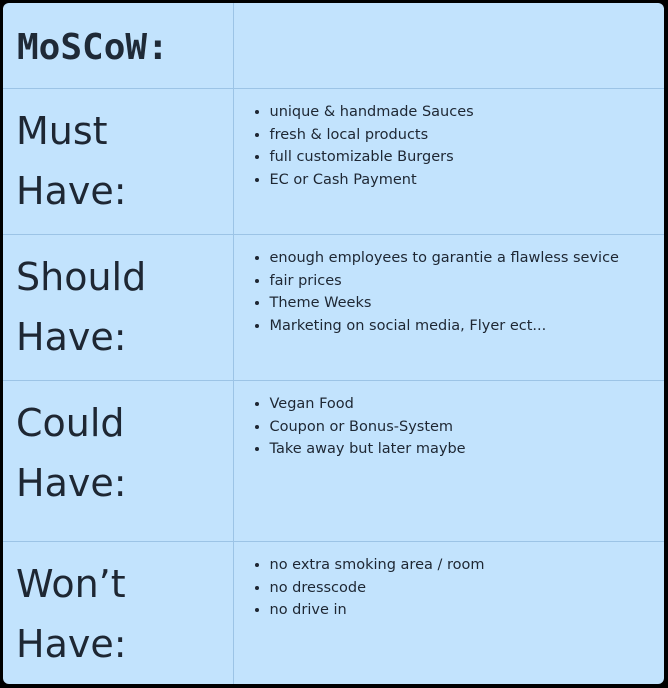 This screenshot has width=668, height=688. I want to click on category-cell: Could Have:, so click(118, 461).